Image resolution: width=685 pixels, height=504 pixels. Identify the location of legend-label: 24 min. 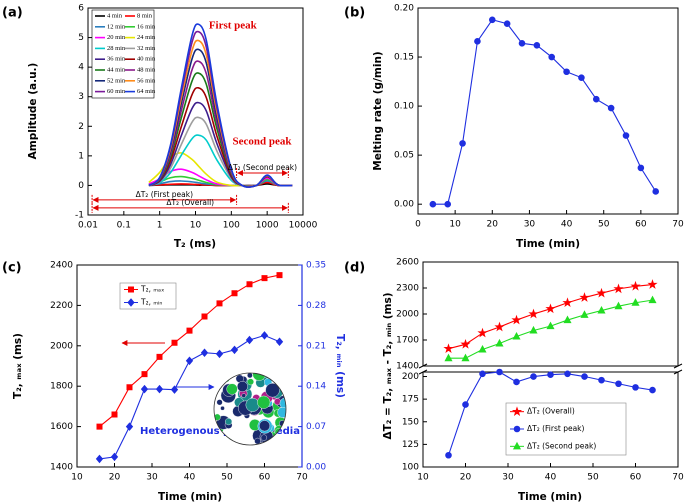
(146, 37).